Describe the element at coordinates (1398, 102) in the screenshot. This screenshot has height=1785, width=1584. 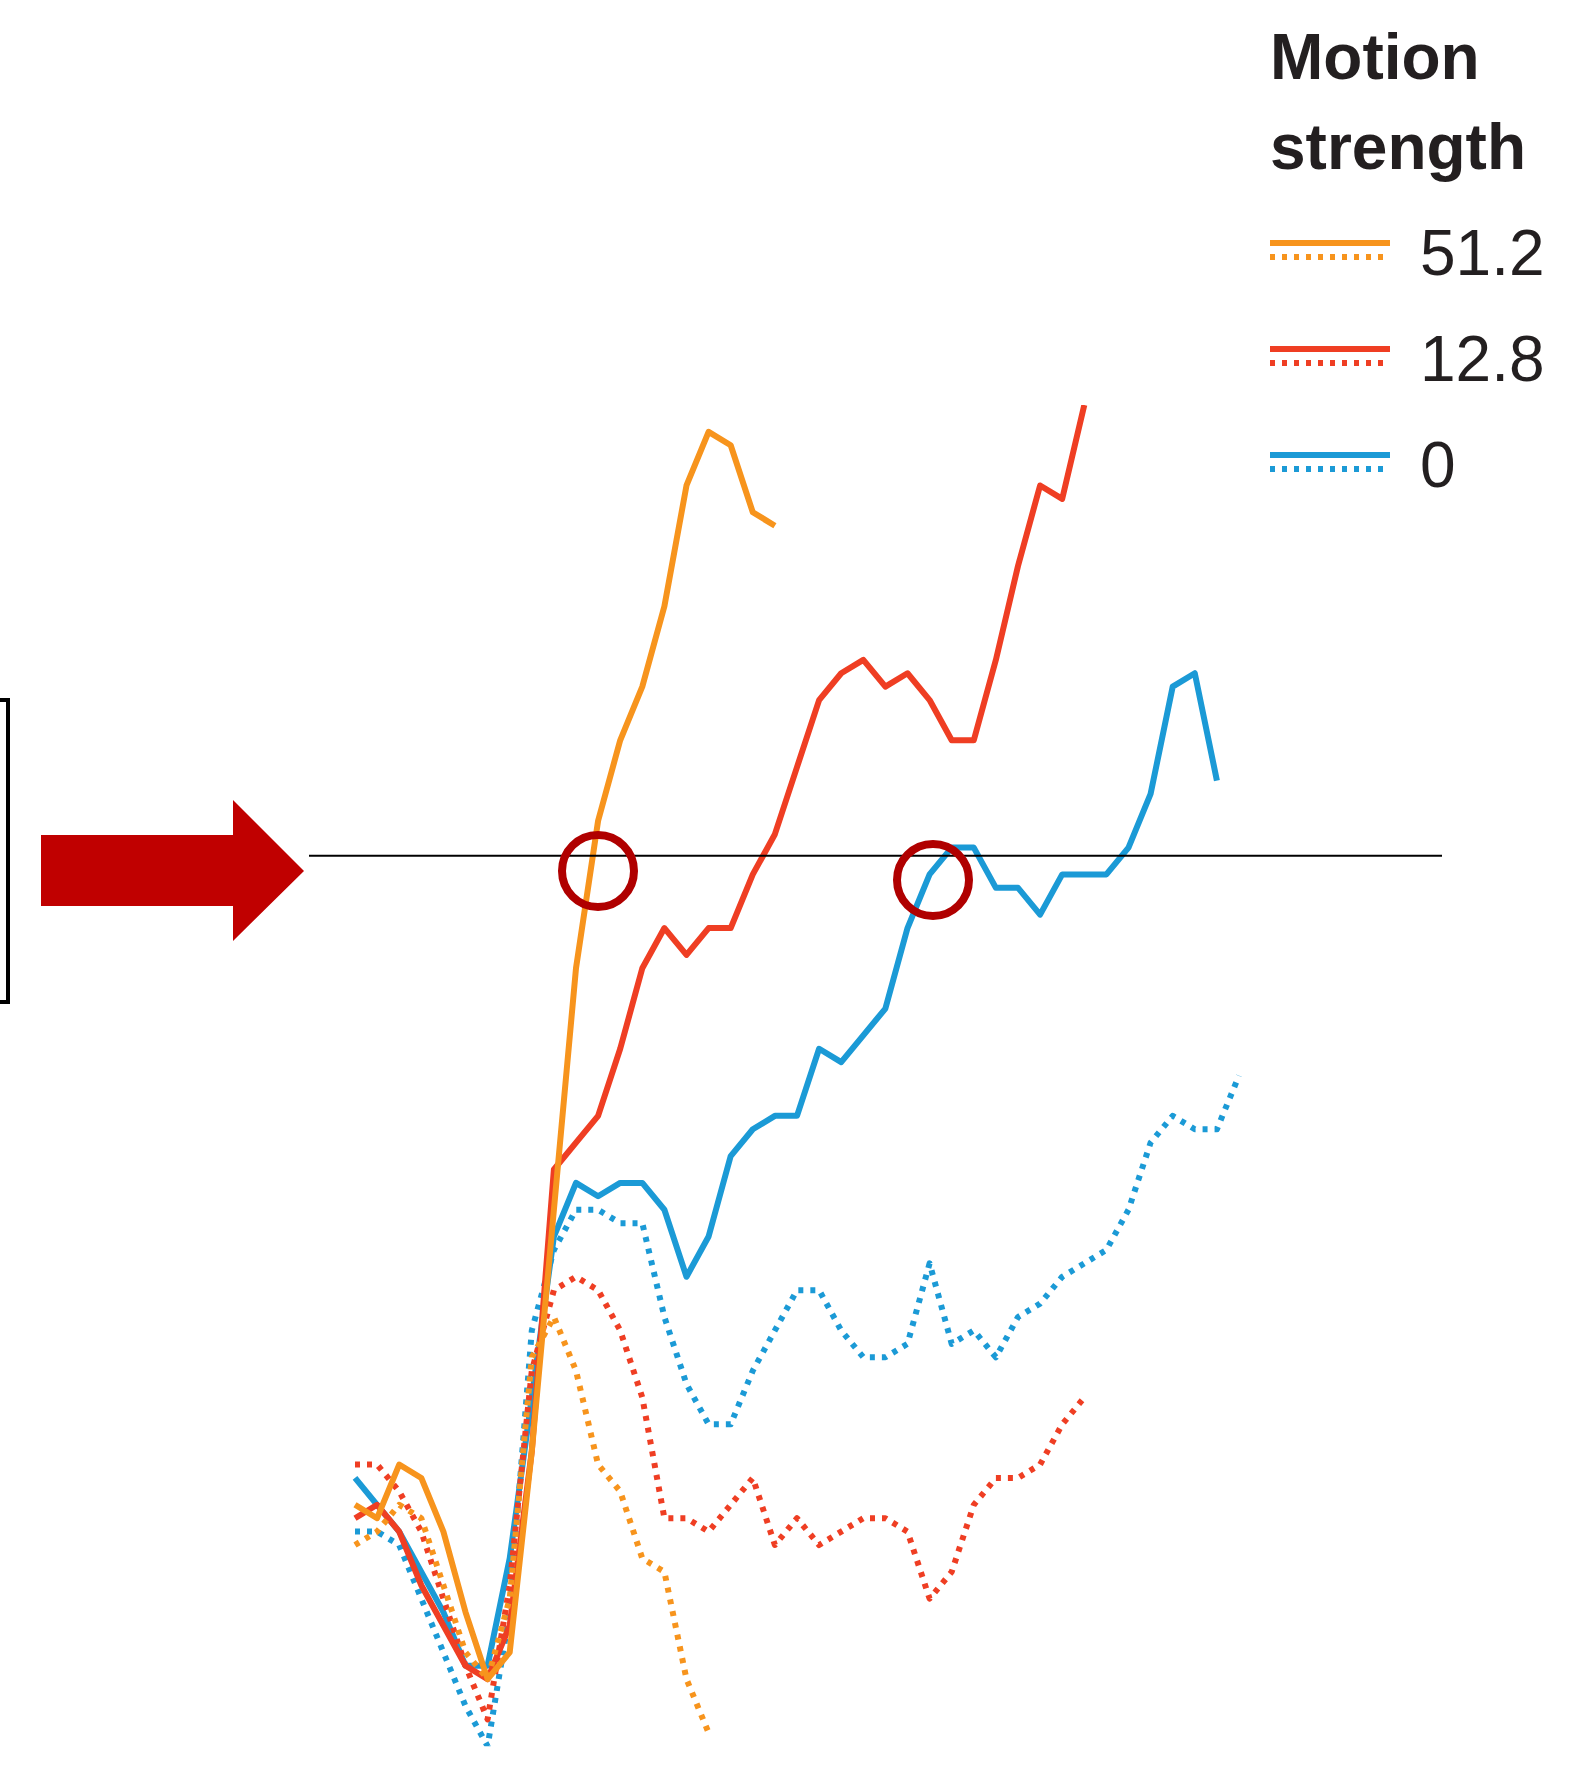
I see `legend-title: Motion strength` at that location.